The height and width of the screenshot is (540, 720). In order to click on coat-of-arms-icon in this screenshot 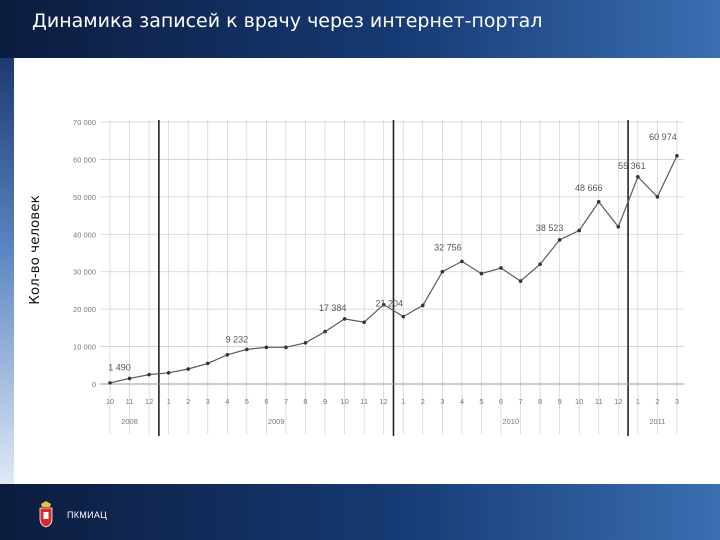, I will do `click(46, 514)`.